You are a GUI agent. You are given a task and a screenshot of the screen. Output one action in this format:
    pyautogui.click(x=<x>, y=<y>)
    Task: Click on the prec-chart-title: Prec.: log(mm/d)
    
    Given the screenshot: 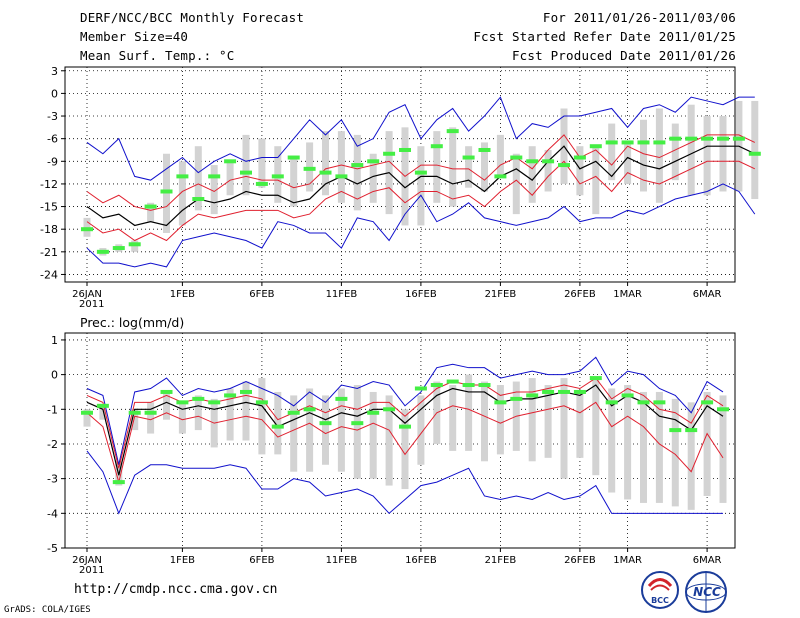 What is the action you would take?
    pyautogui.click(x=132, y=322)
    